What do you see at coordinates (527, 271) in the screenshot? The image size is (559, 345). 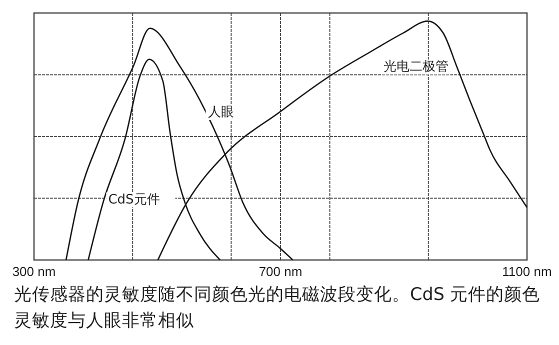 I see `x-tick-label: 1100 nm` at bounding box center [527, 271].